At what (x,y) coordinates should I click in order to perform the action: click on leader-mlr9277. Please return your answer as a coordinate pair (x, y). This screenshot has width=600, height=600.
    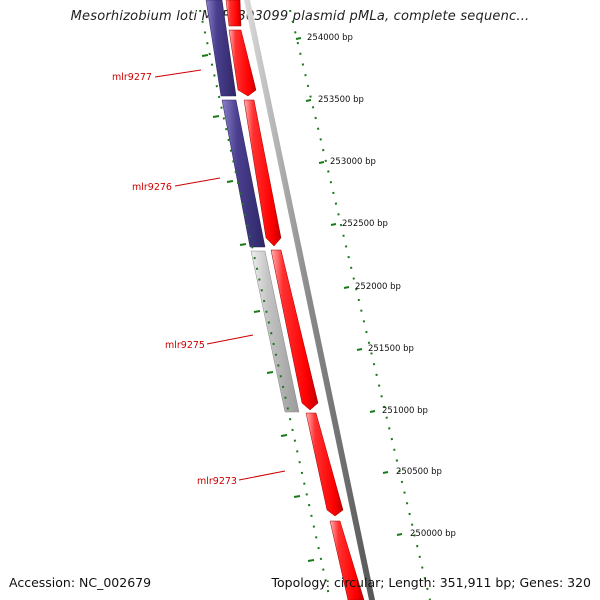
    Looking at the image, I should click on (178, 73).